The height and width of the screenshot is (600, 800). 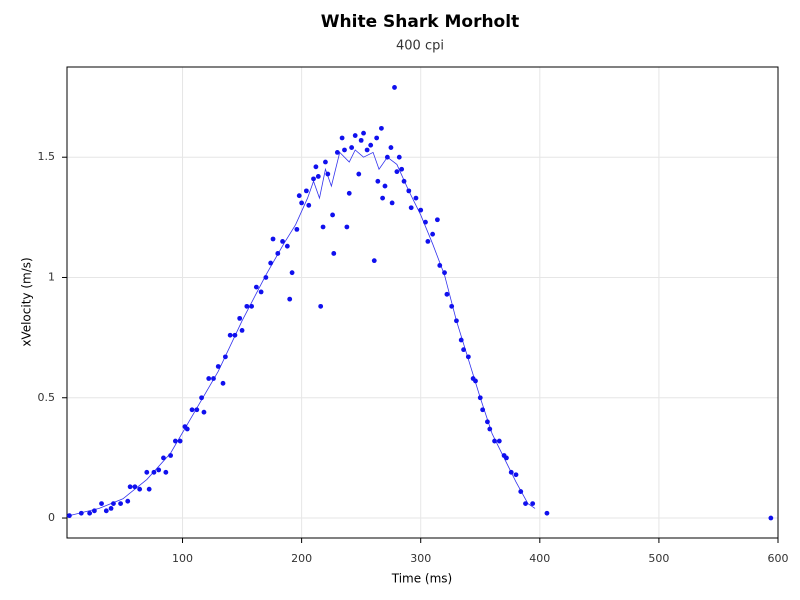 I want to click on x-tick-label: 300, so click(x=420, y=558).